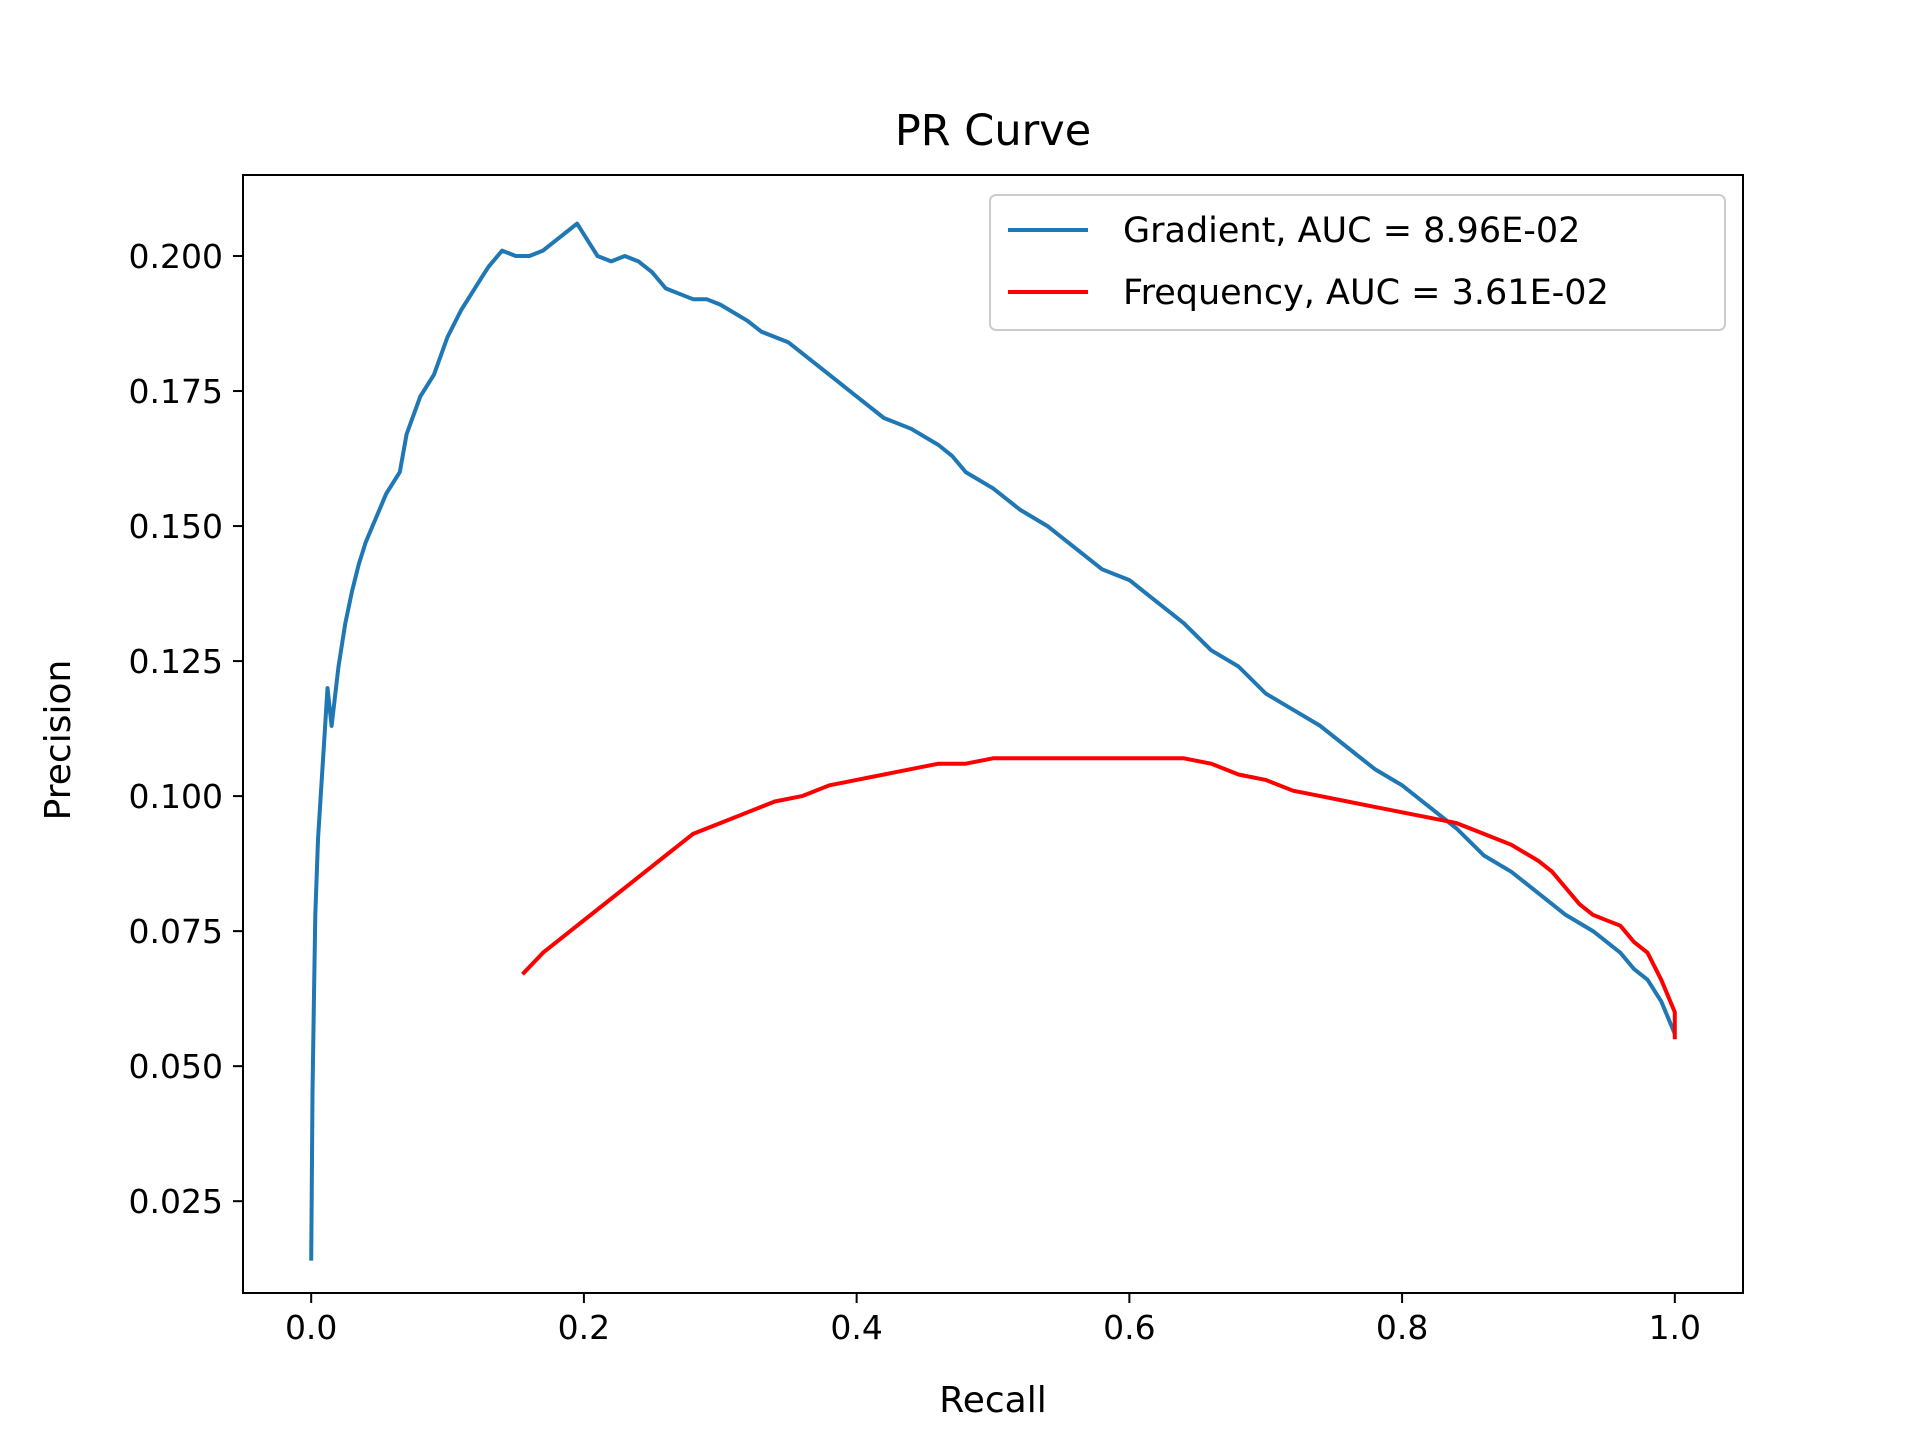  I want to click on y-tick-label: 0.100, so click(176, 796).